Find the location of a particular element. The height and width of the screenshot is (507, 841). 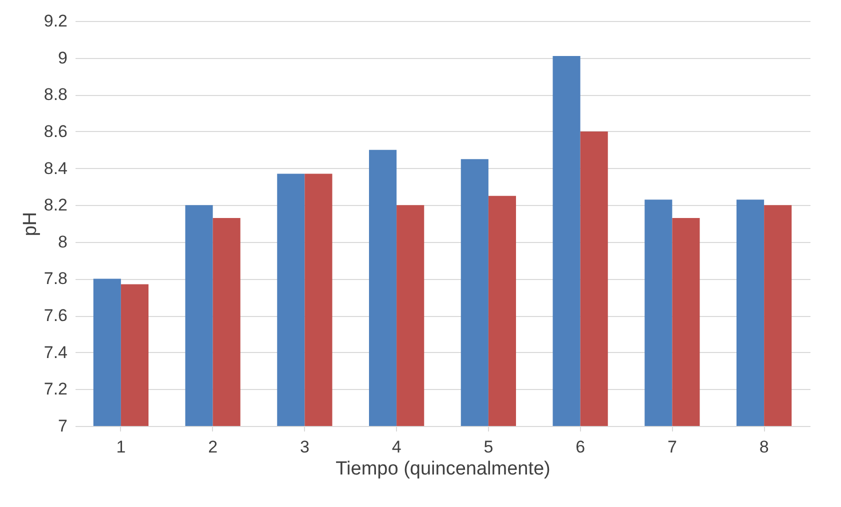

y-tick-label: 7.8 is located at coordinates (56, 278).